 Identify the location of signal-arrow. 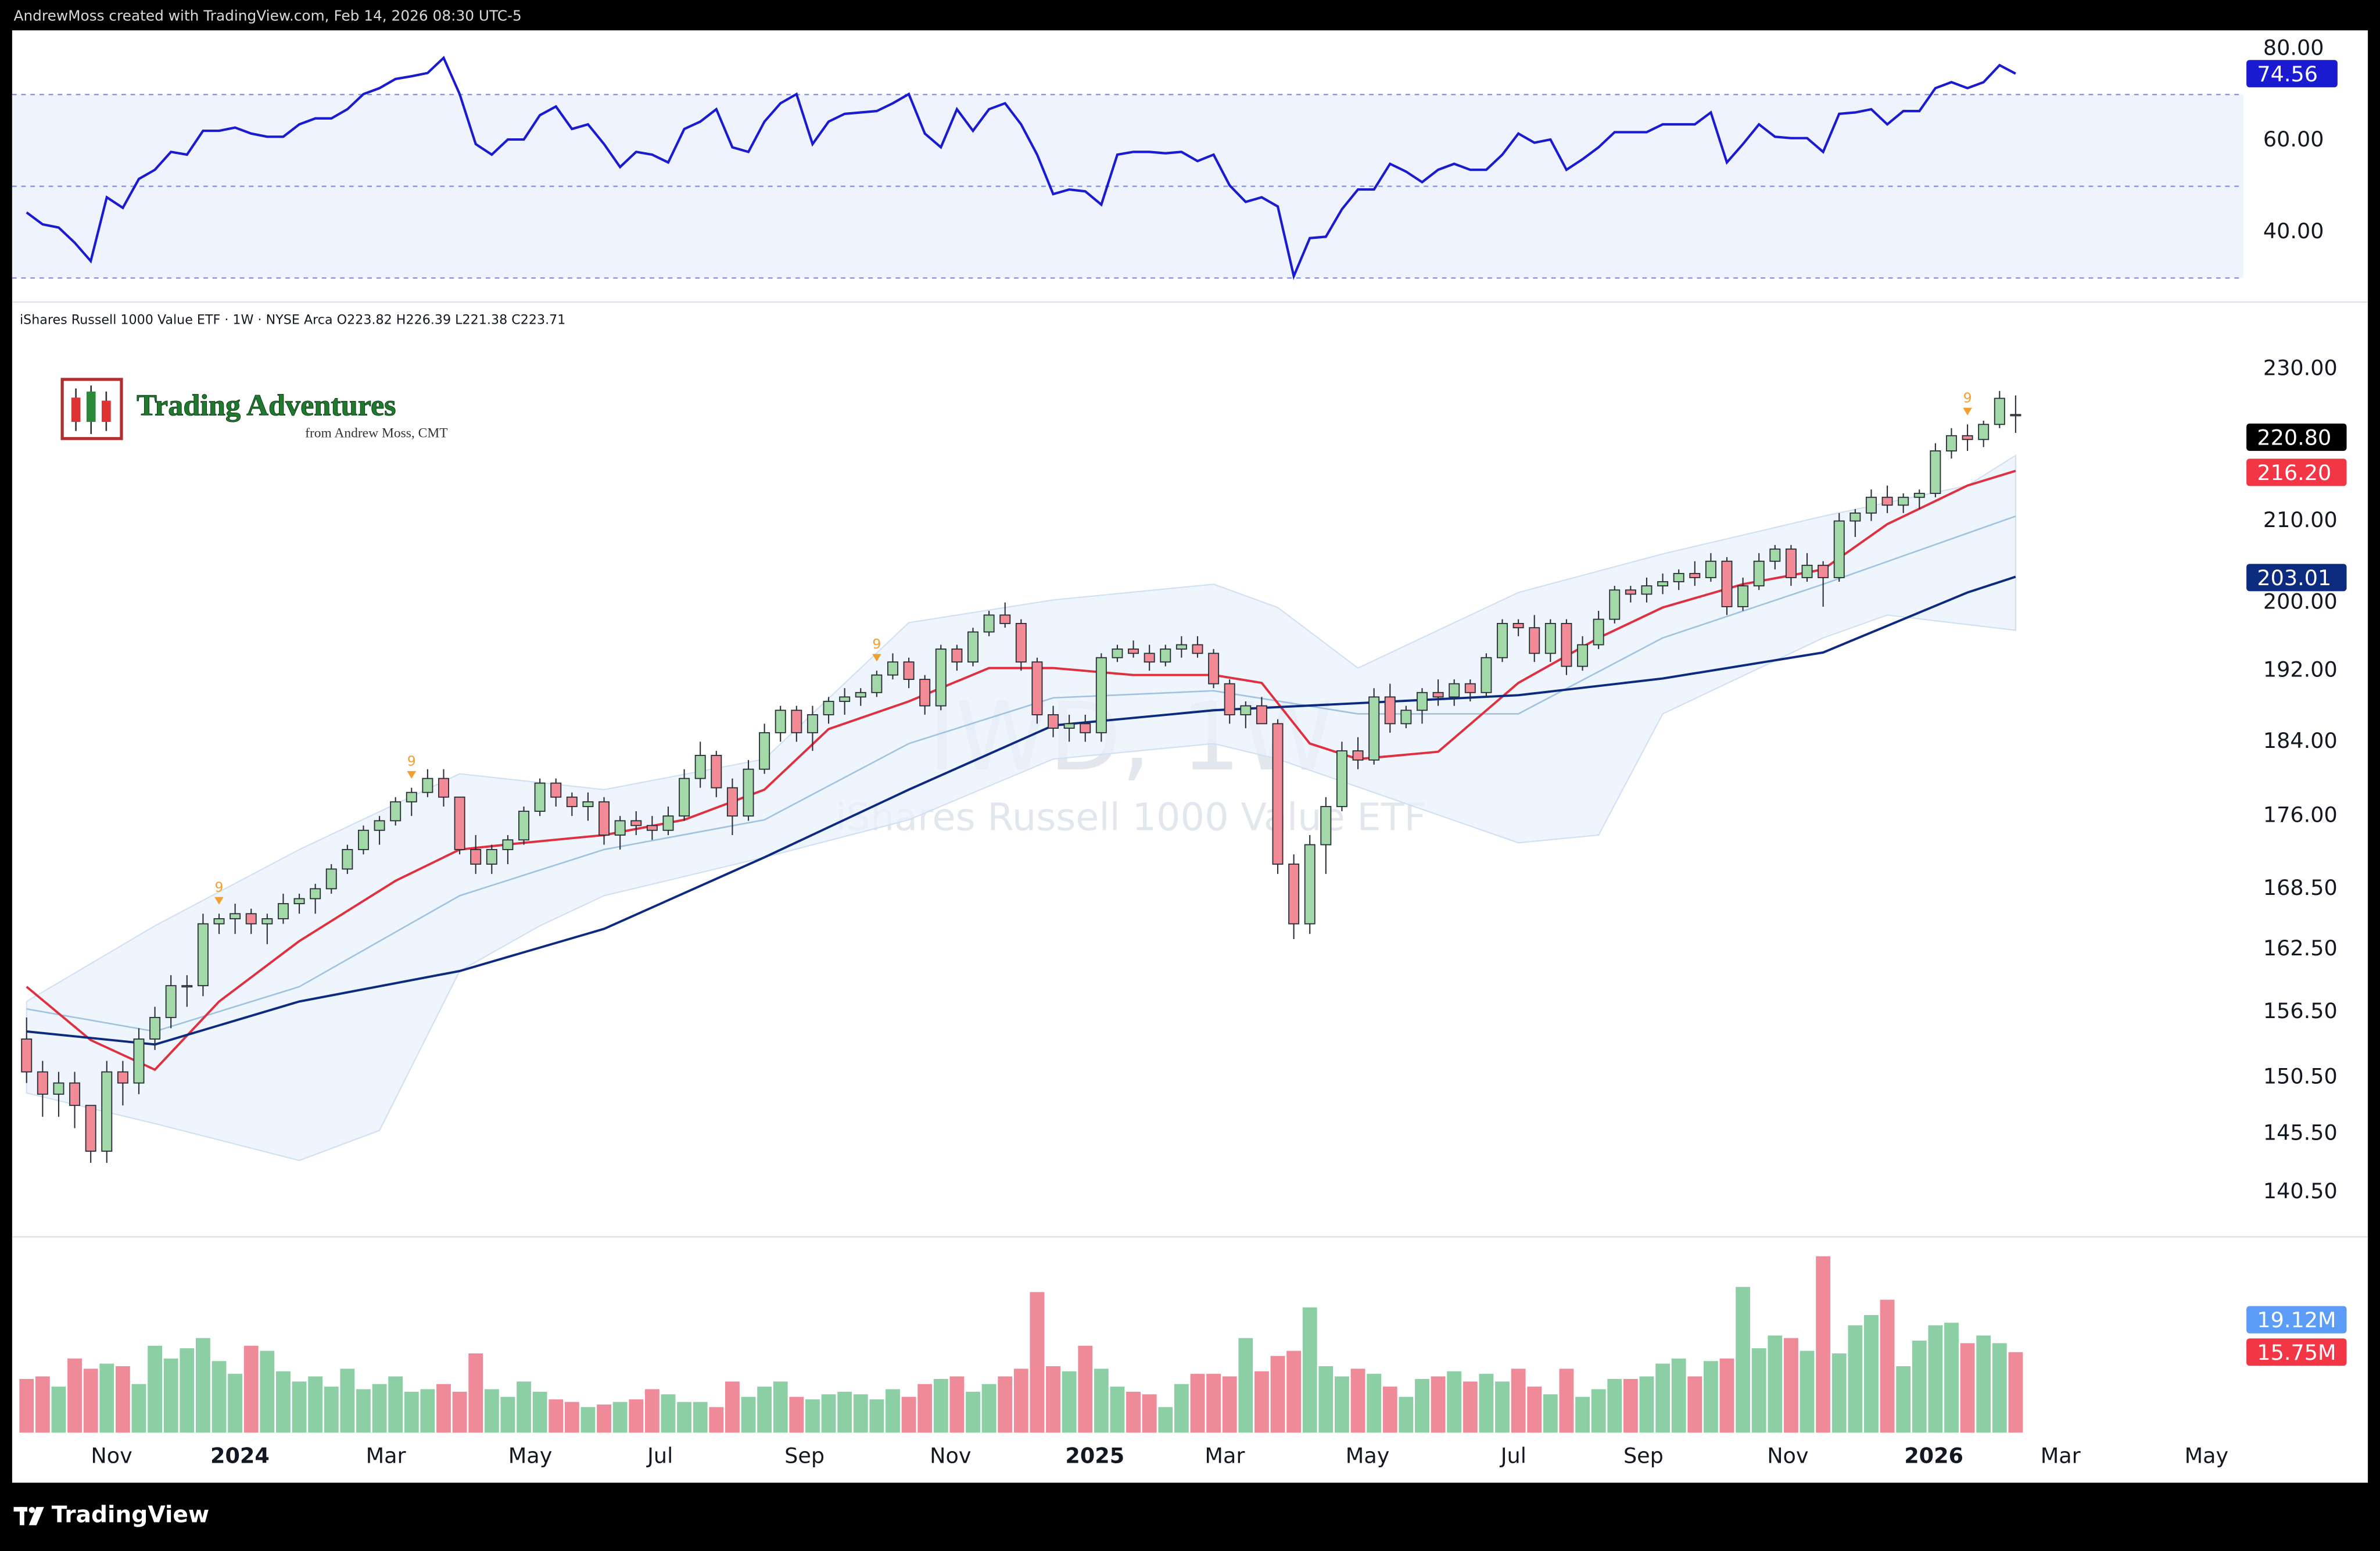
(412, 775).